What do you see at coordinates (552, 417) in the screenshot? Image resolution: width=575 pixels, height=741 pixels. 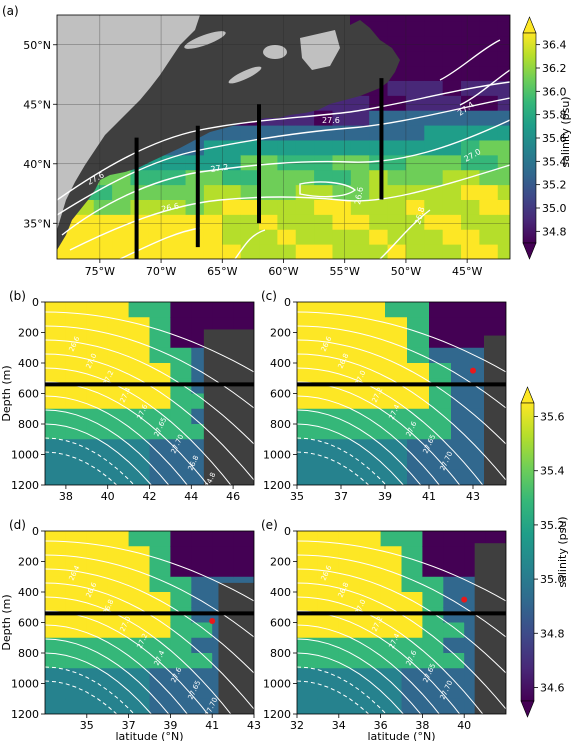 I see `colorbar-sections-tick-label: 35.6` at bounding box center [552, 417].